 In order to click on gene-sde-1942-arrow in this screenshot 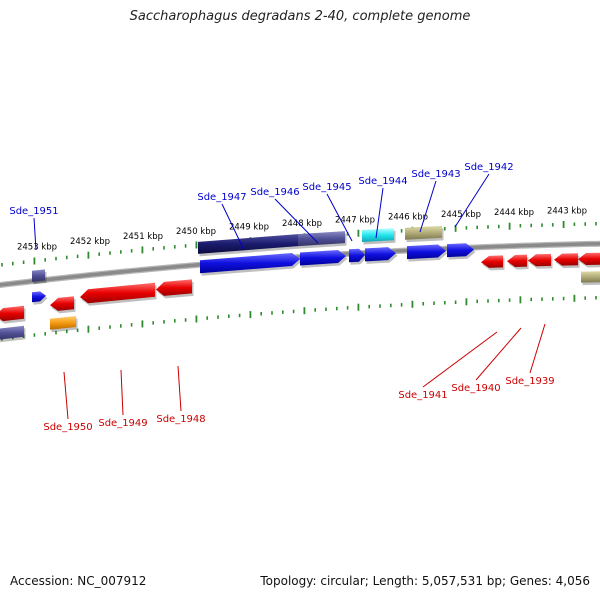, I will do `click(461, 251)`.